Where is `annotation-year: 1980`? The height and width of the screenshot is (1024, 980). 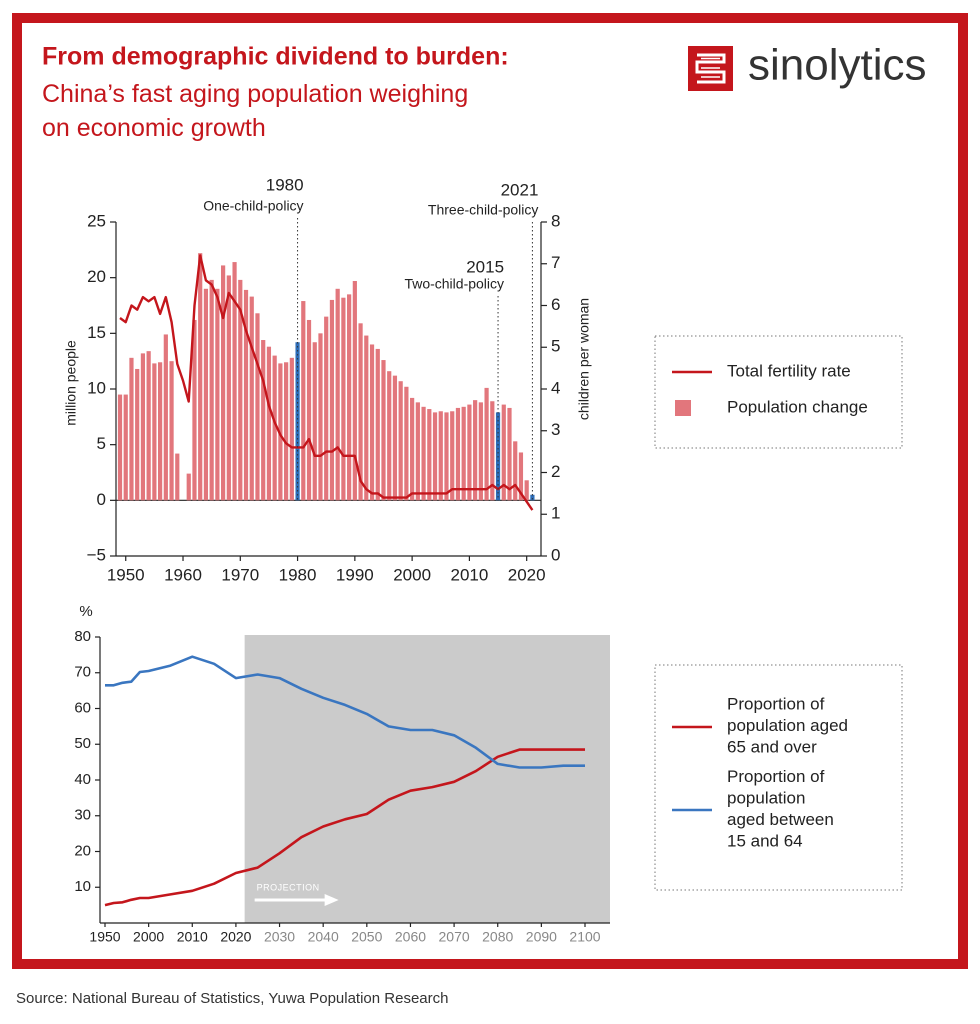 annotation-year: 1980 is located at coordinates (285, 184).